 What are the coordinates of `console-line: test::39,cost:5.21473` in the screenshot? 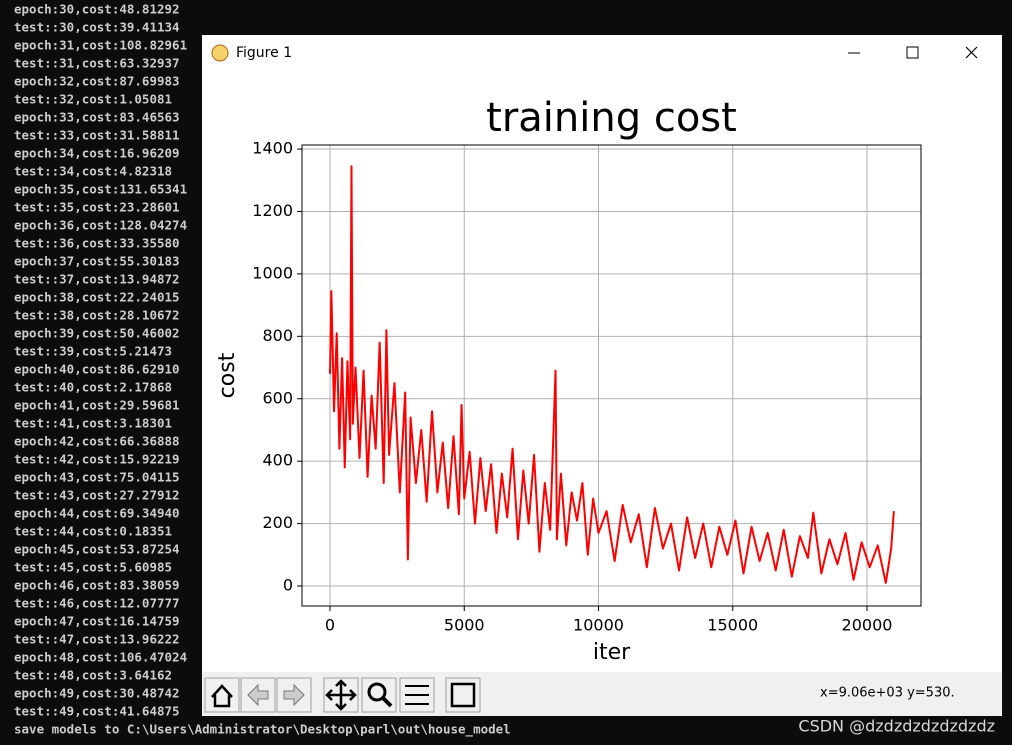 It's located at (93, 351).